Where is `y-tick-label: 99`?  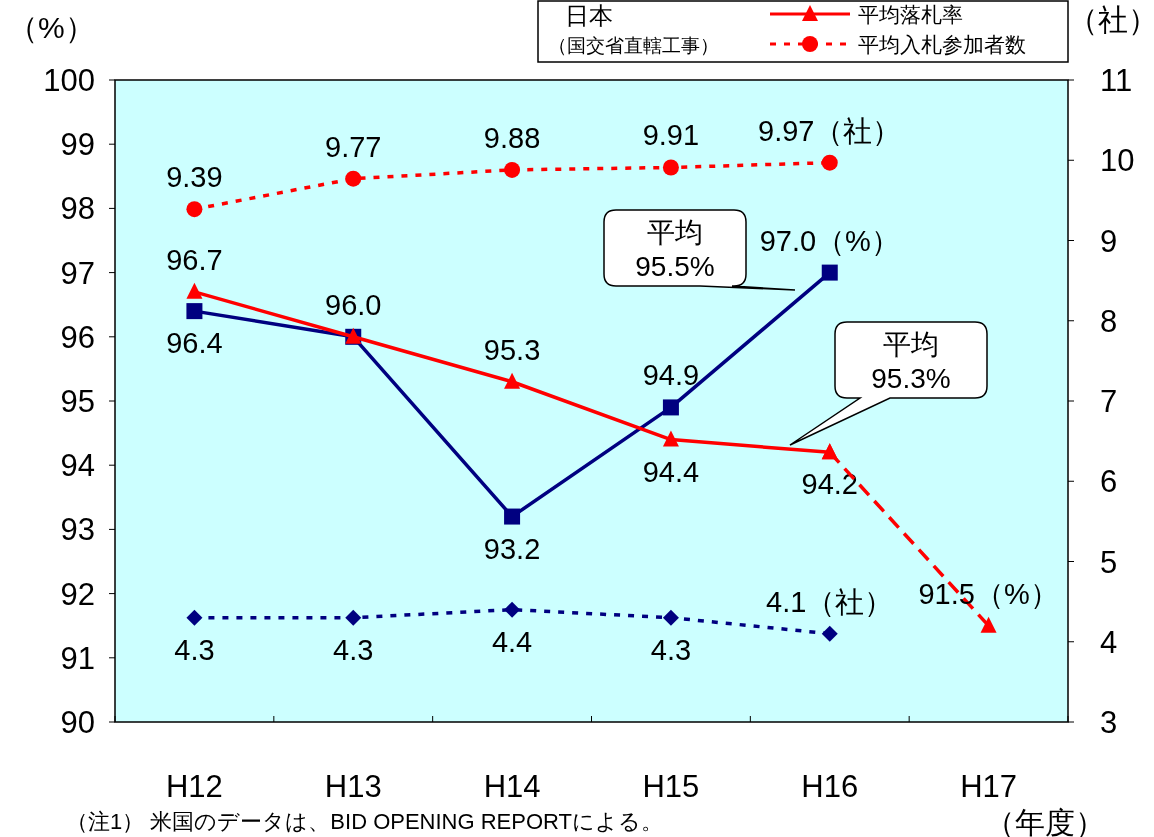 y-tick-label: 99 is located at coordinates (77, 145).